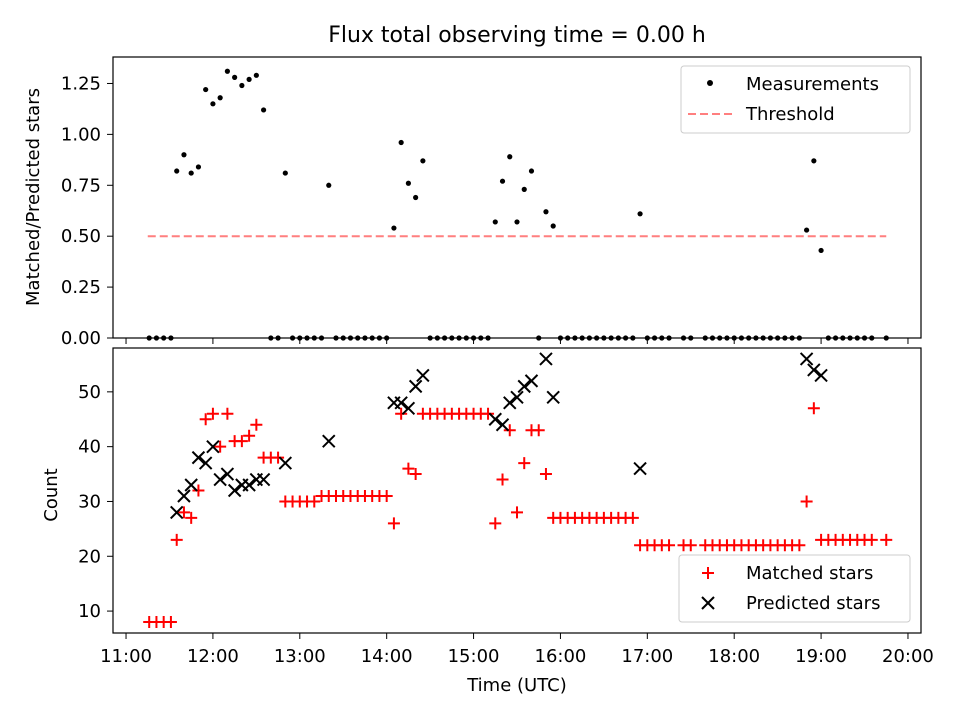 This screenshot has width=960, height=720. Describe the element at coordinates (89, 392) in the screenshot. I see `count-ytick-label: 50` at that location.